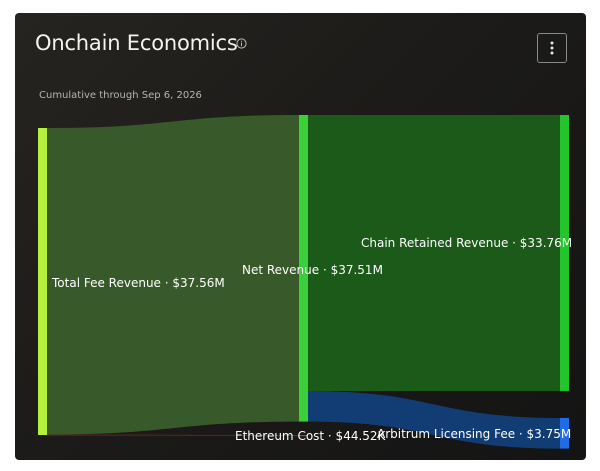 This screenshot has height=471, width=600. Describe the element at coordinates (564, 433) in the screenshot. I see `sankey-node-arb_license` at that location.